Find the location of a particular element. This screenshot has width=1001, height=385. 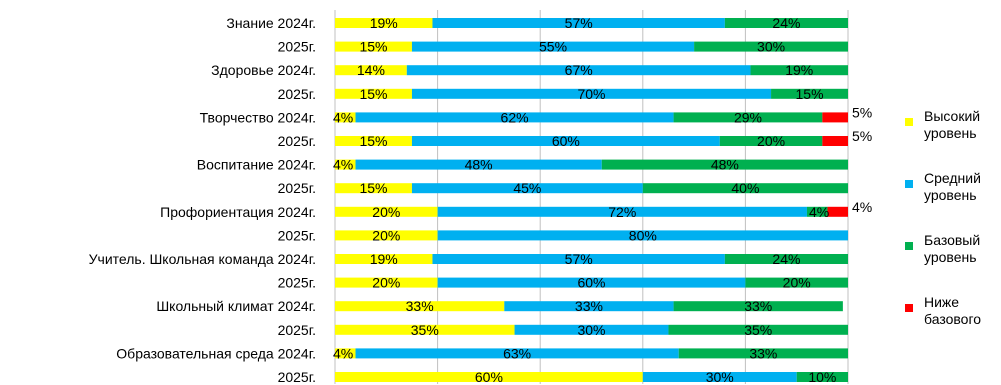

category-label: Знание 2024г. is located at coordinates (271, 23).